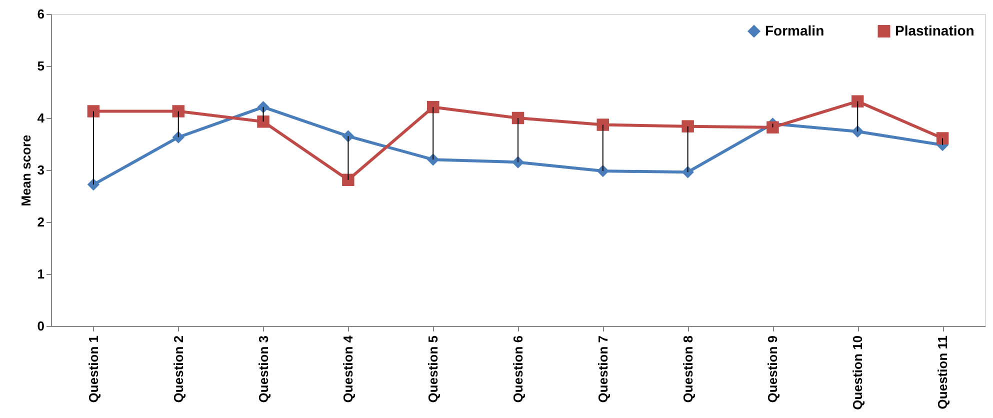 The image size is (993, 418). What do you see at coordinates (40, 222) in the screenshot?
I see `y-tick-label: 2` at bounding box center [40, 222].